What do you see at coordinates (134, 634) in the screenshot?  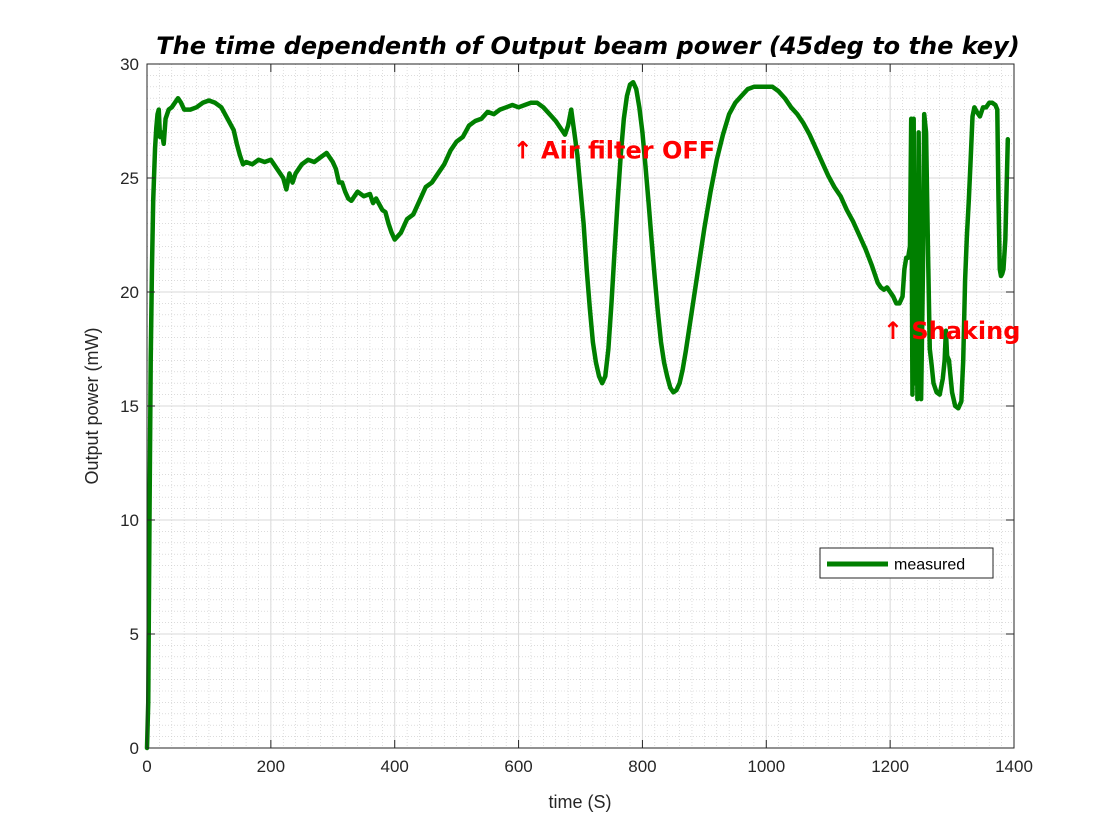 I see `y-tick-label: 5` at bounding box center [134, 634].